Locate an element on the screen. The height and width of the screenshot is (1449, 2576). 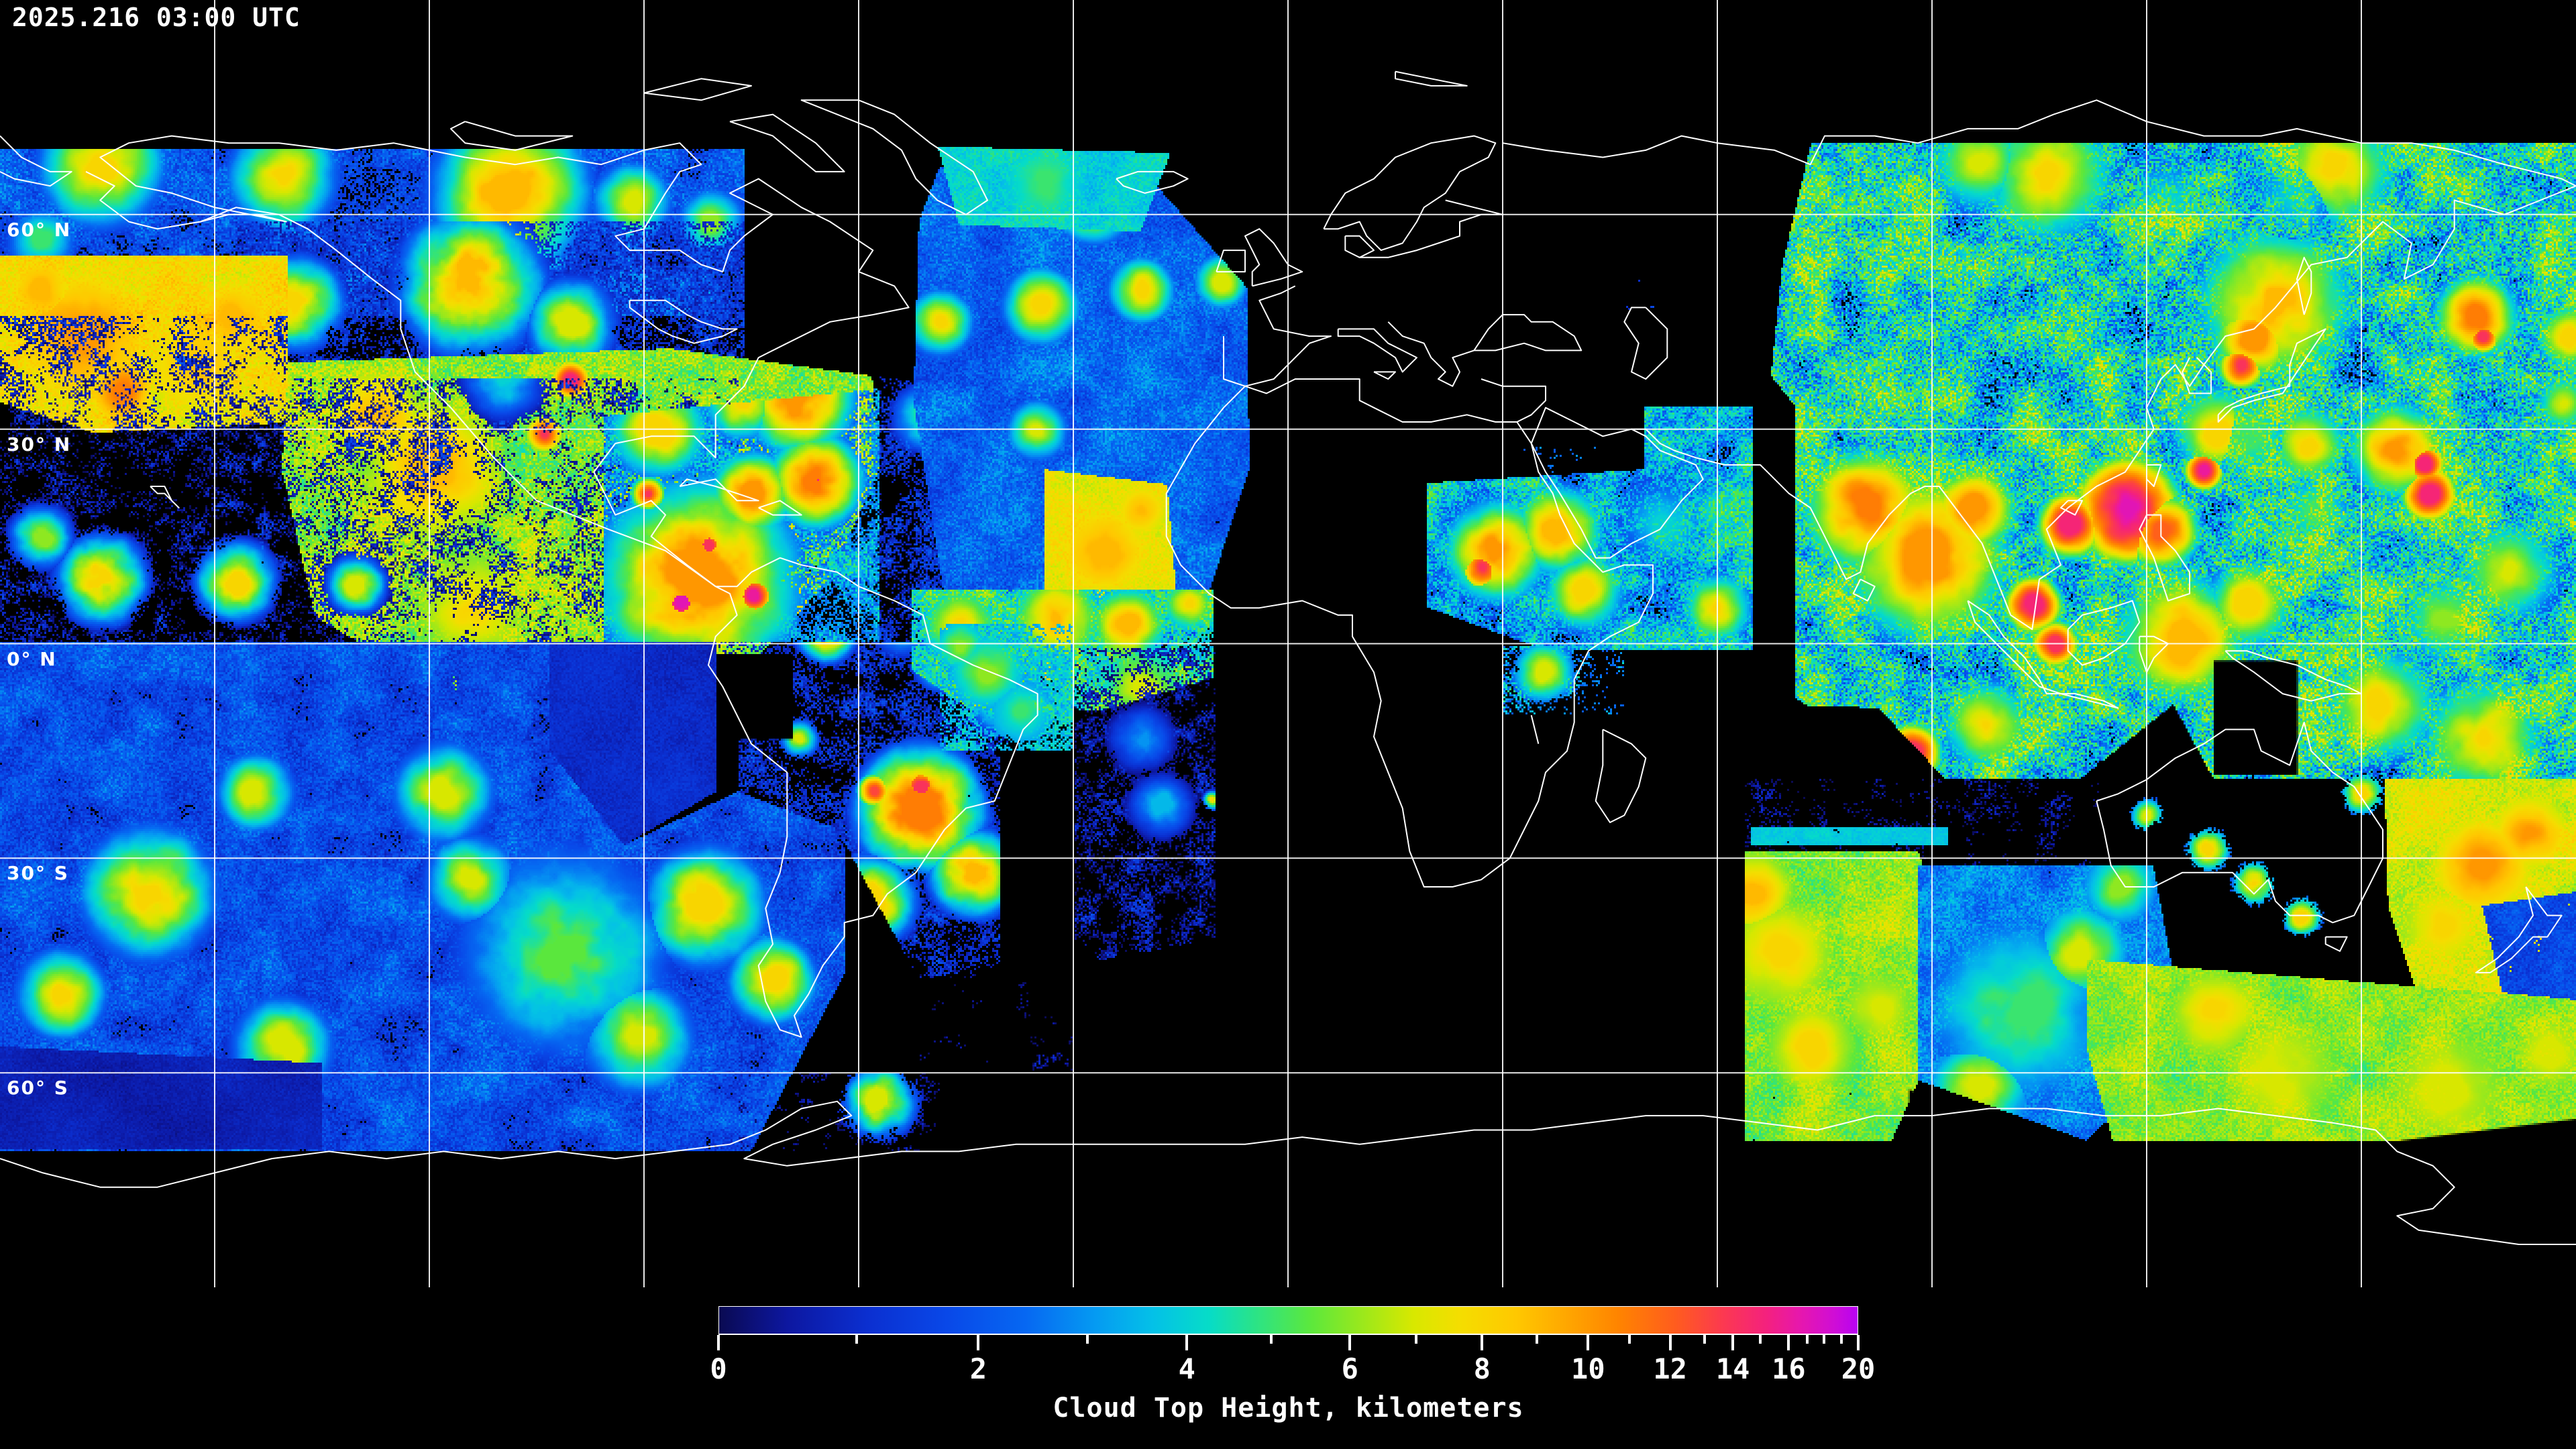
coastline-baffin is located at coordinates (787, 142).